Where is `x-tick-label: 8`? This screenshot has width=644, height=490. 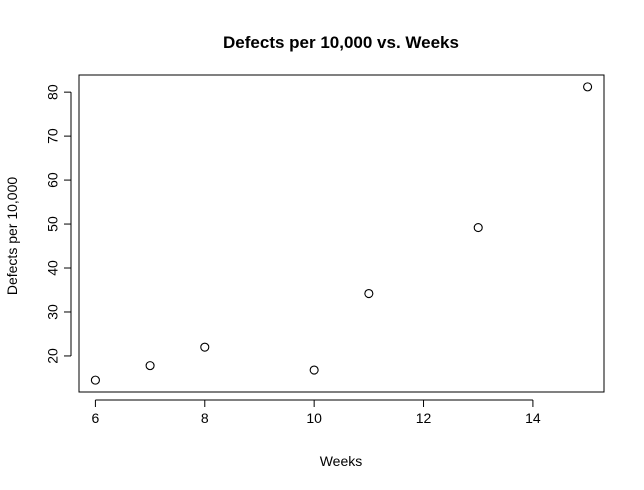 x-tick-label: 8 is located at coordinates (205, 418).